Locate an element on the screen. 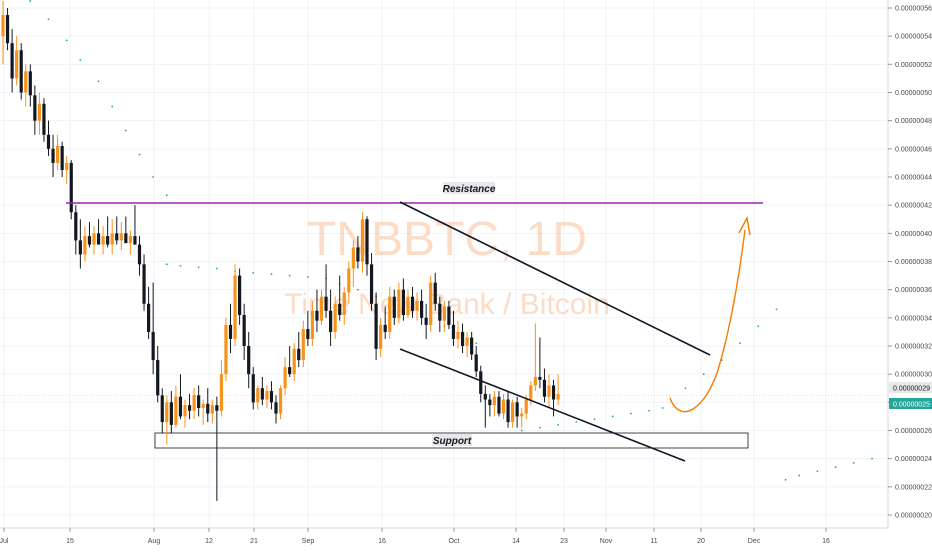 The width and height of the screenshot is (932, 555). channel-upper-trendline is located at coordinates (555, 278).